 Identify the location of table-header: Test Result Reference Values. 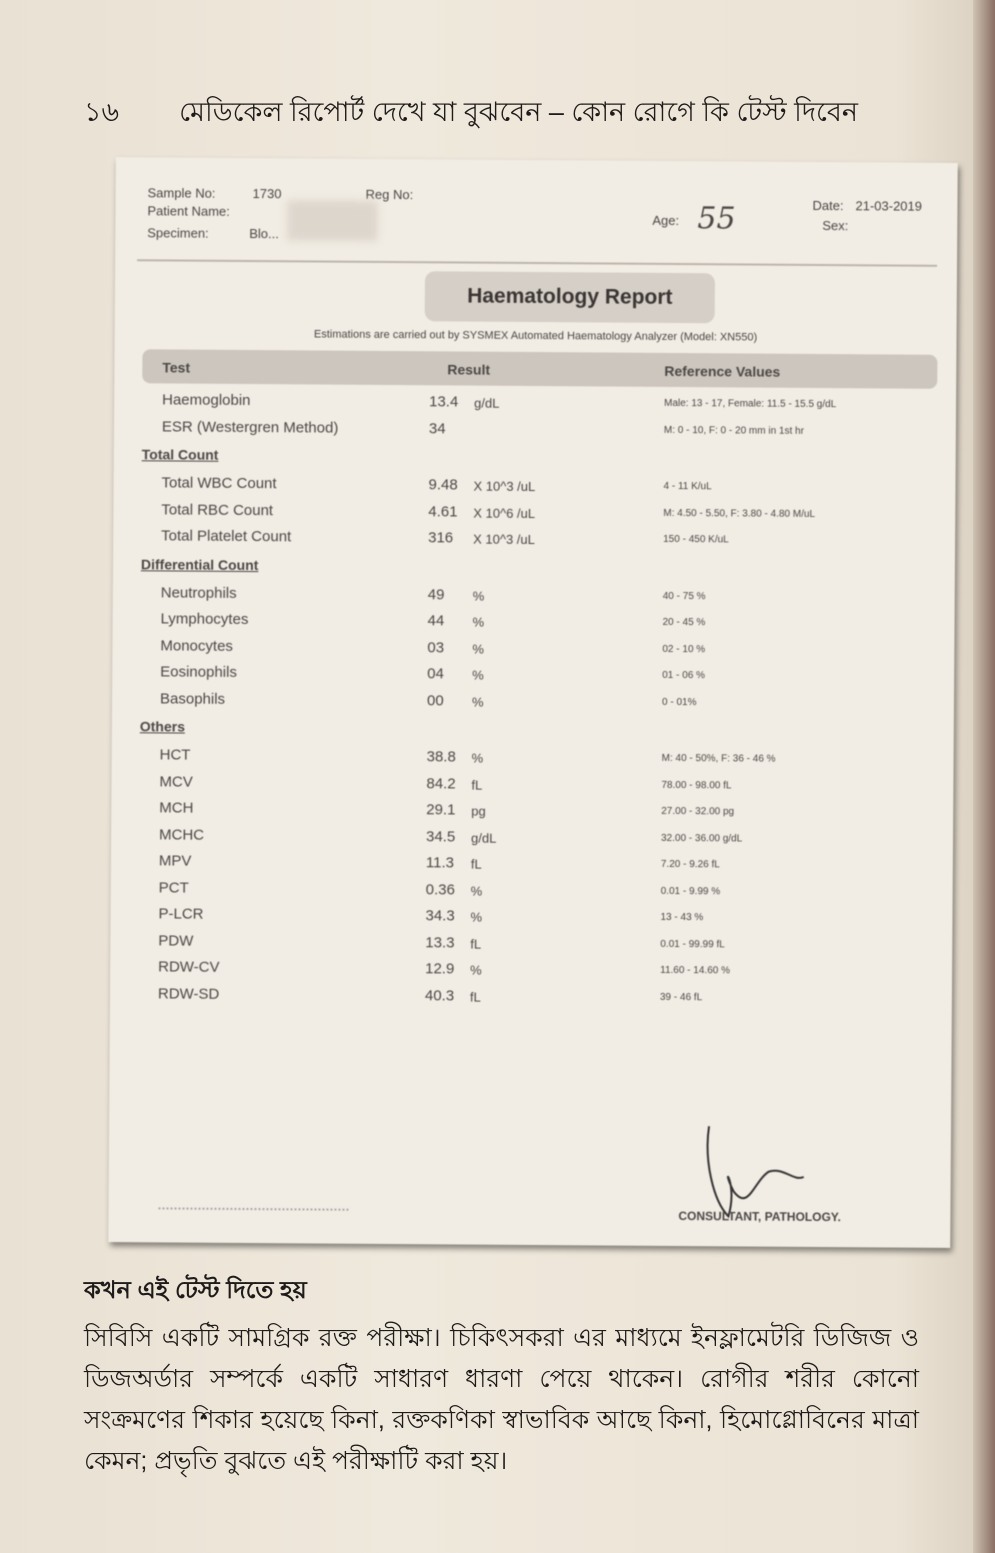
(540, 369).